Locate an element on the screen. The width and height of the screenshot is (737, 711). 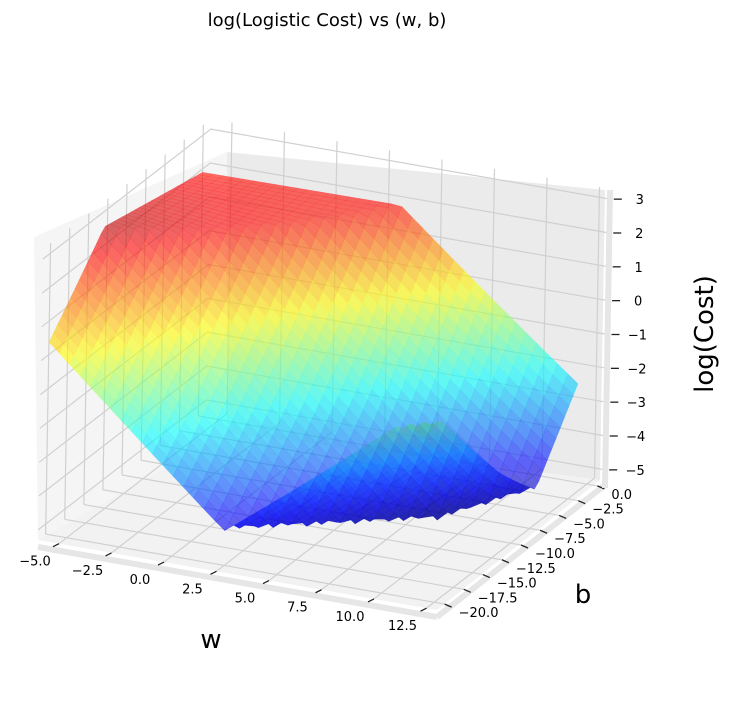
b-axis-line is located at coordinates (521, 551).